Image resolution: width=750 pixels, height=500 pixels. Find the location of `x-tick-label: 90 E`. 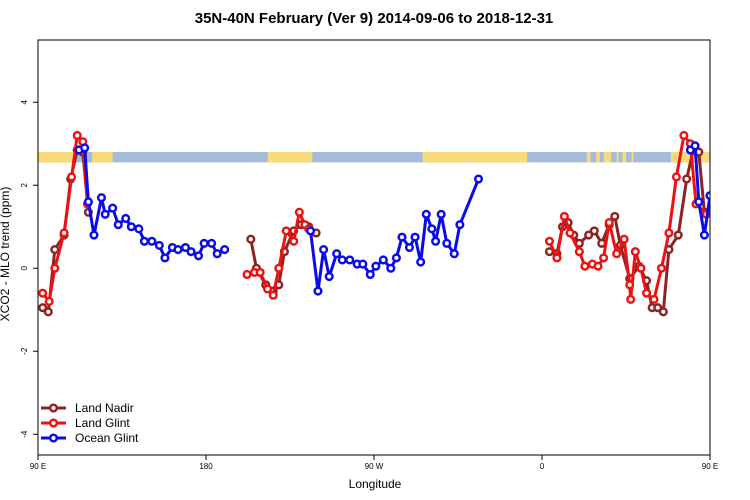

x-tick-label: 90 E is located at coordinates (710, 466).